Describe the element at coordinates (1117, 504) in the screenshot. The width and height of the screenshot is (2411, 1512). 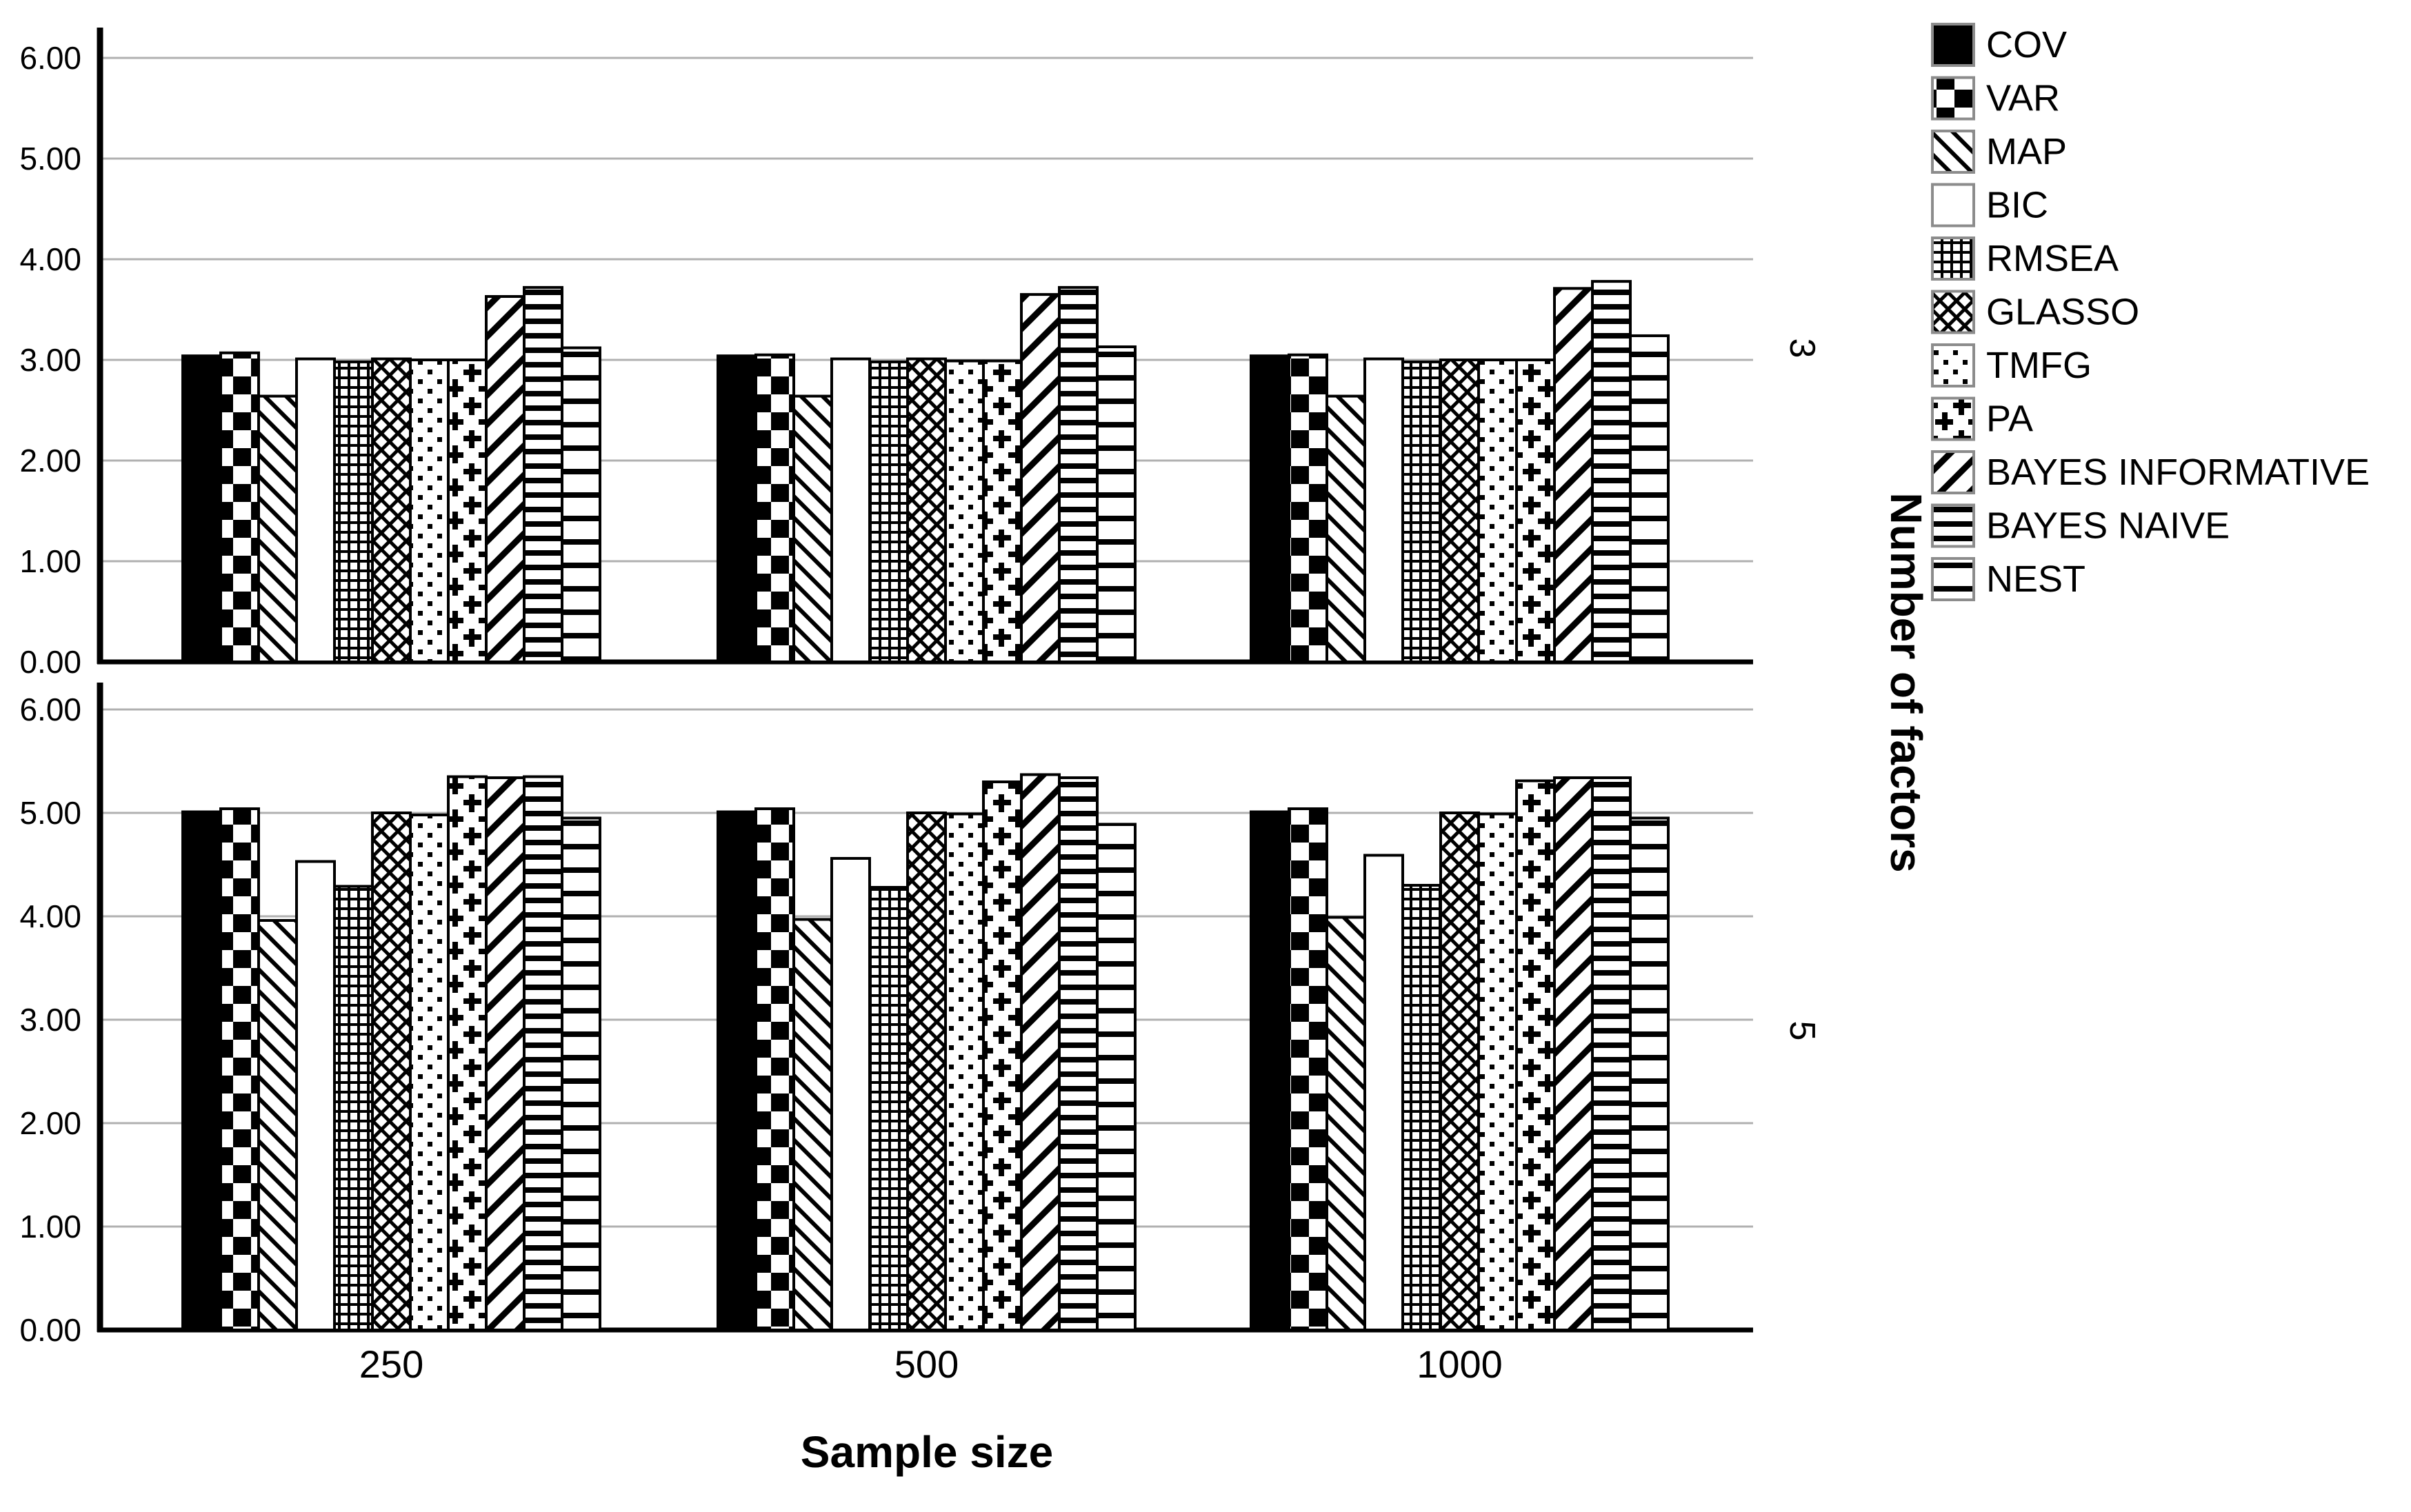
I see `bar-nest-500-factor3` at that location.